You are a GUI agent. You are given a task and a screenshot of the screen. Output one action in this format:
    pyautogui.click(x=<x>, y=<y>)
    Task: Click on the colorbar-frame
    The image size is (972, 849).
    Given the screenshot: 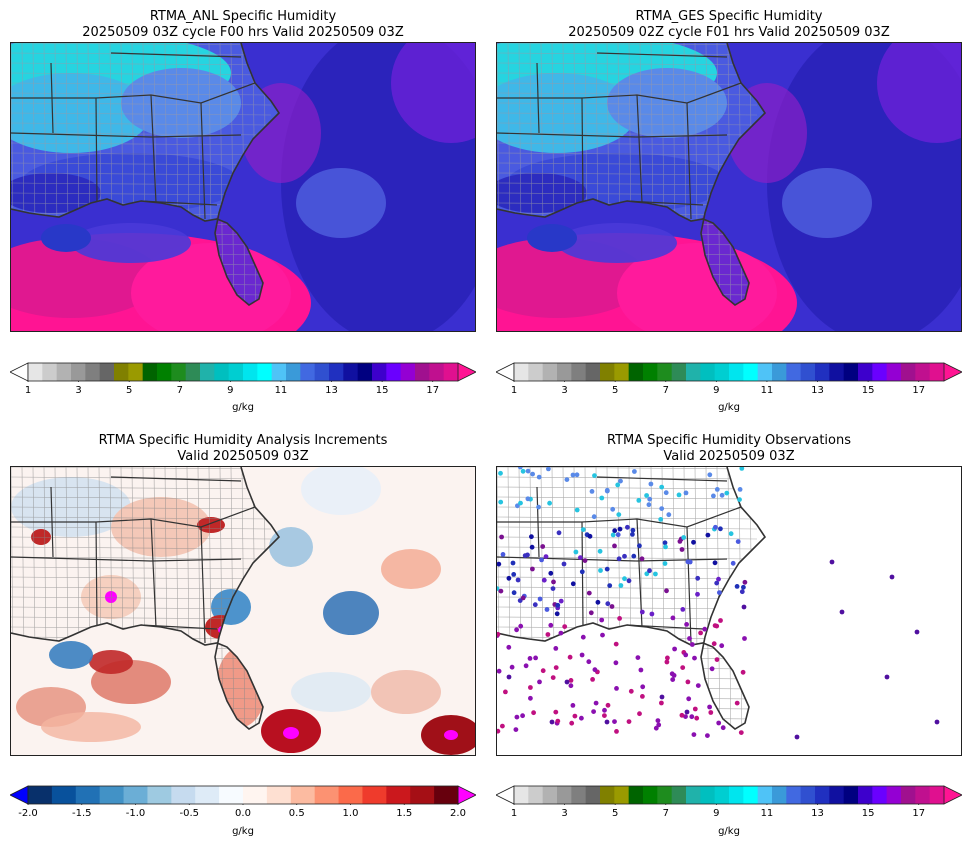 What is the action you would take?
    pyautogui.click(x=243, y=372)
    